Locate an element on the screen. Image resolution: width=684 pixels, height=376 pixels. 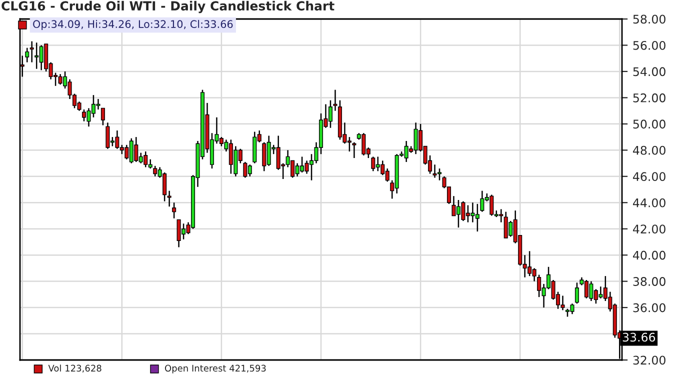
y-tick-label: 36.00 is located at coordinates (649, 307).